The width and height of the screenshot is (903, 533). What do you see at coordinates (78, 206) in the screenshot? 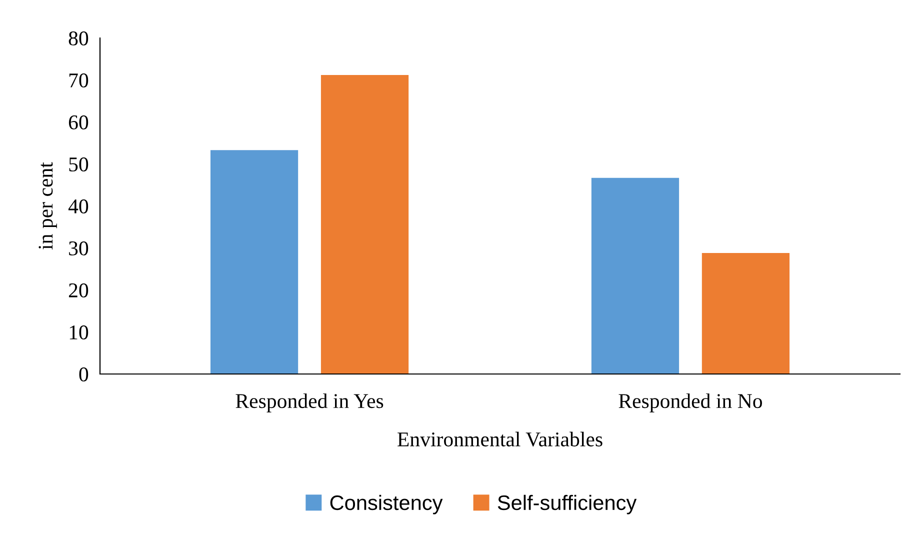
I see `y-tick-label: 40` at bounding box center [78, 206].